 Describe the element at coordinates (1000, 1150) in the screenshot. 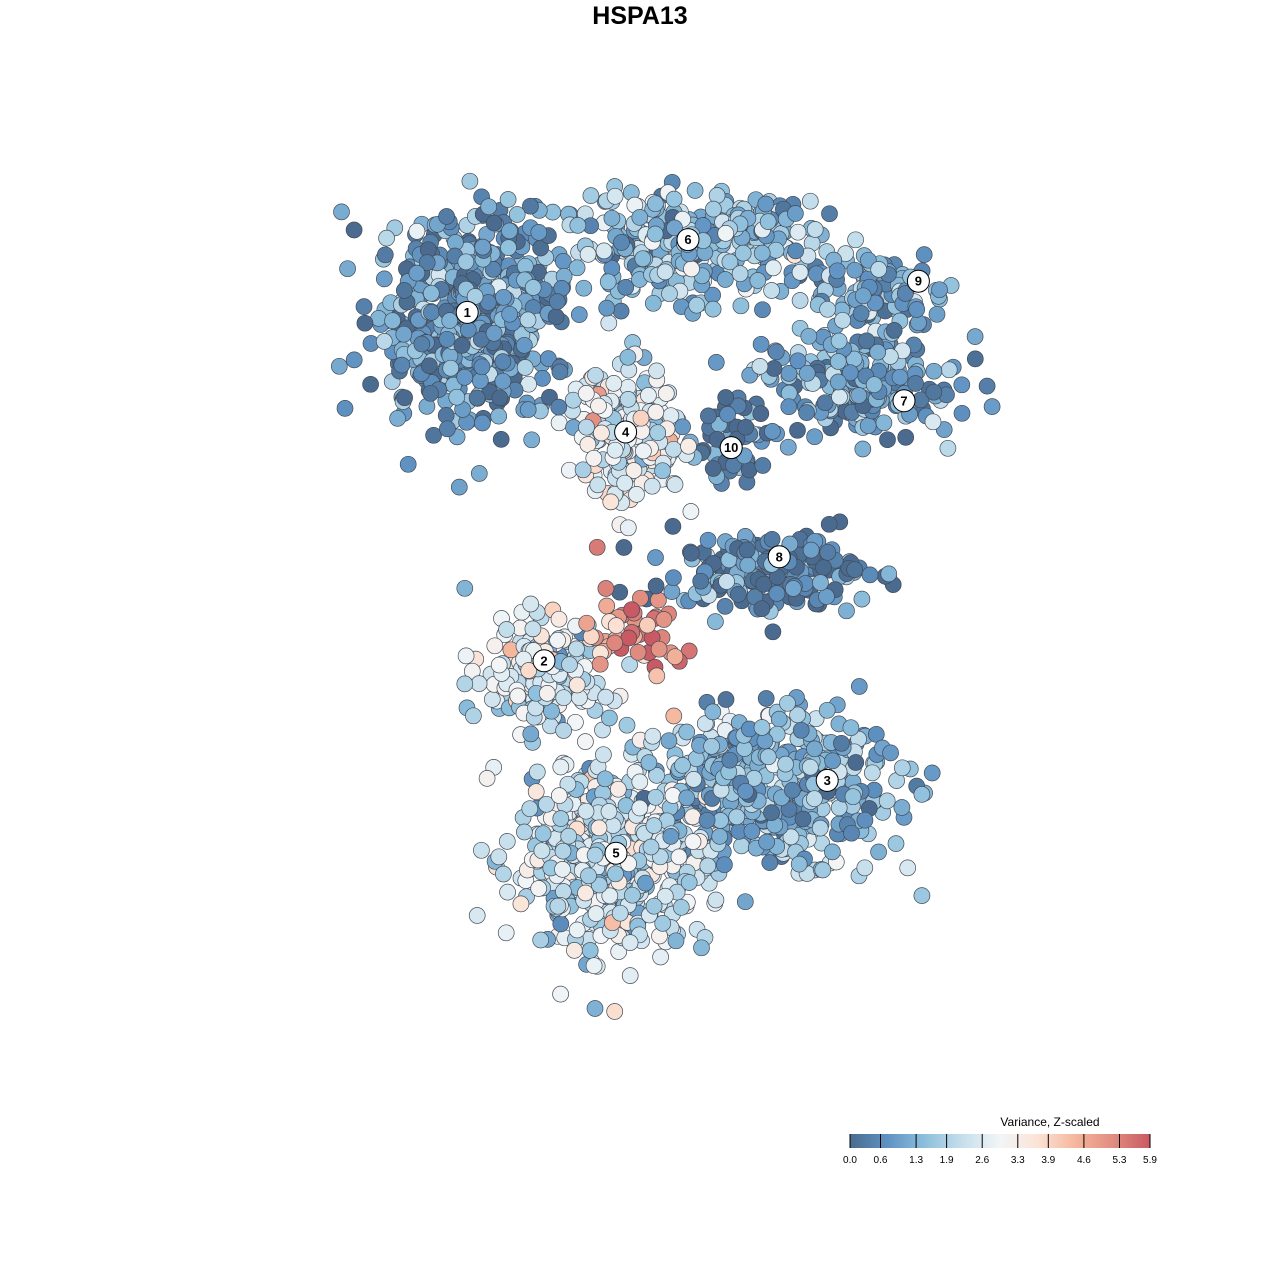

I see `colorbar: 0.0 0.6 1.3 1.9 2.6 3.3 3.9 4.6 5.3 5.9` at that location.